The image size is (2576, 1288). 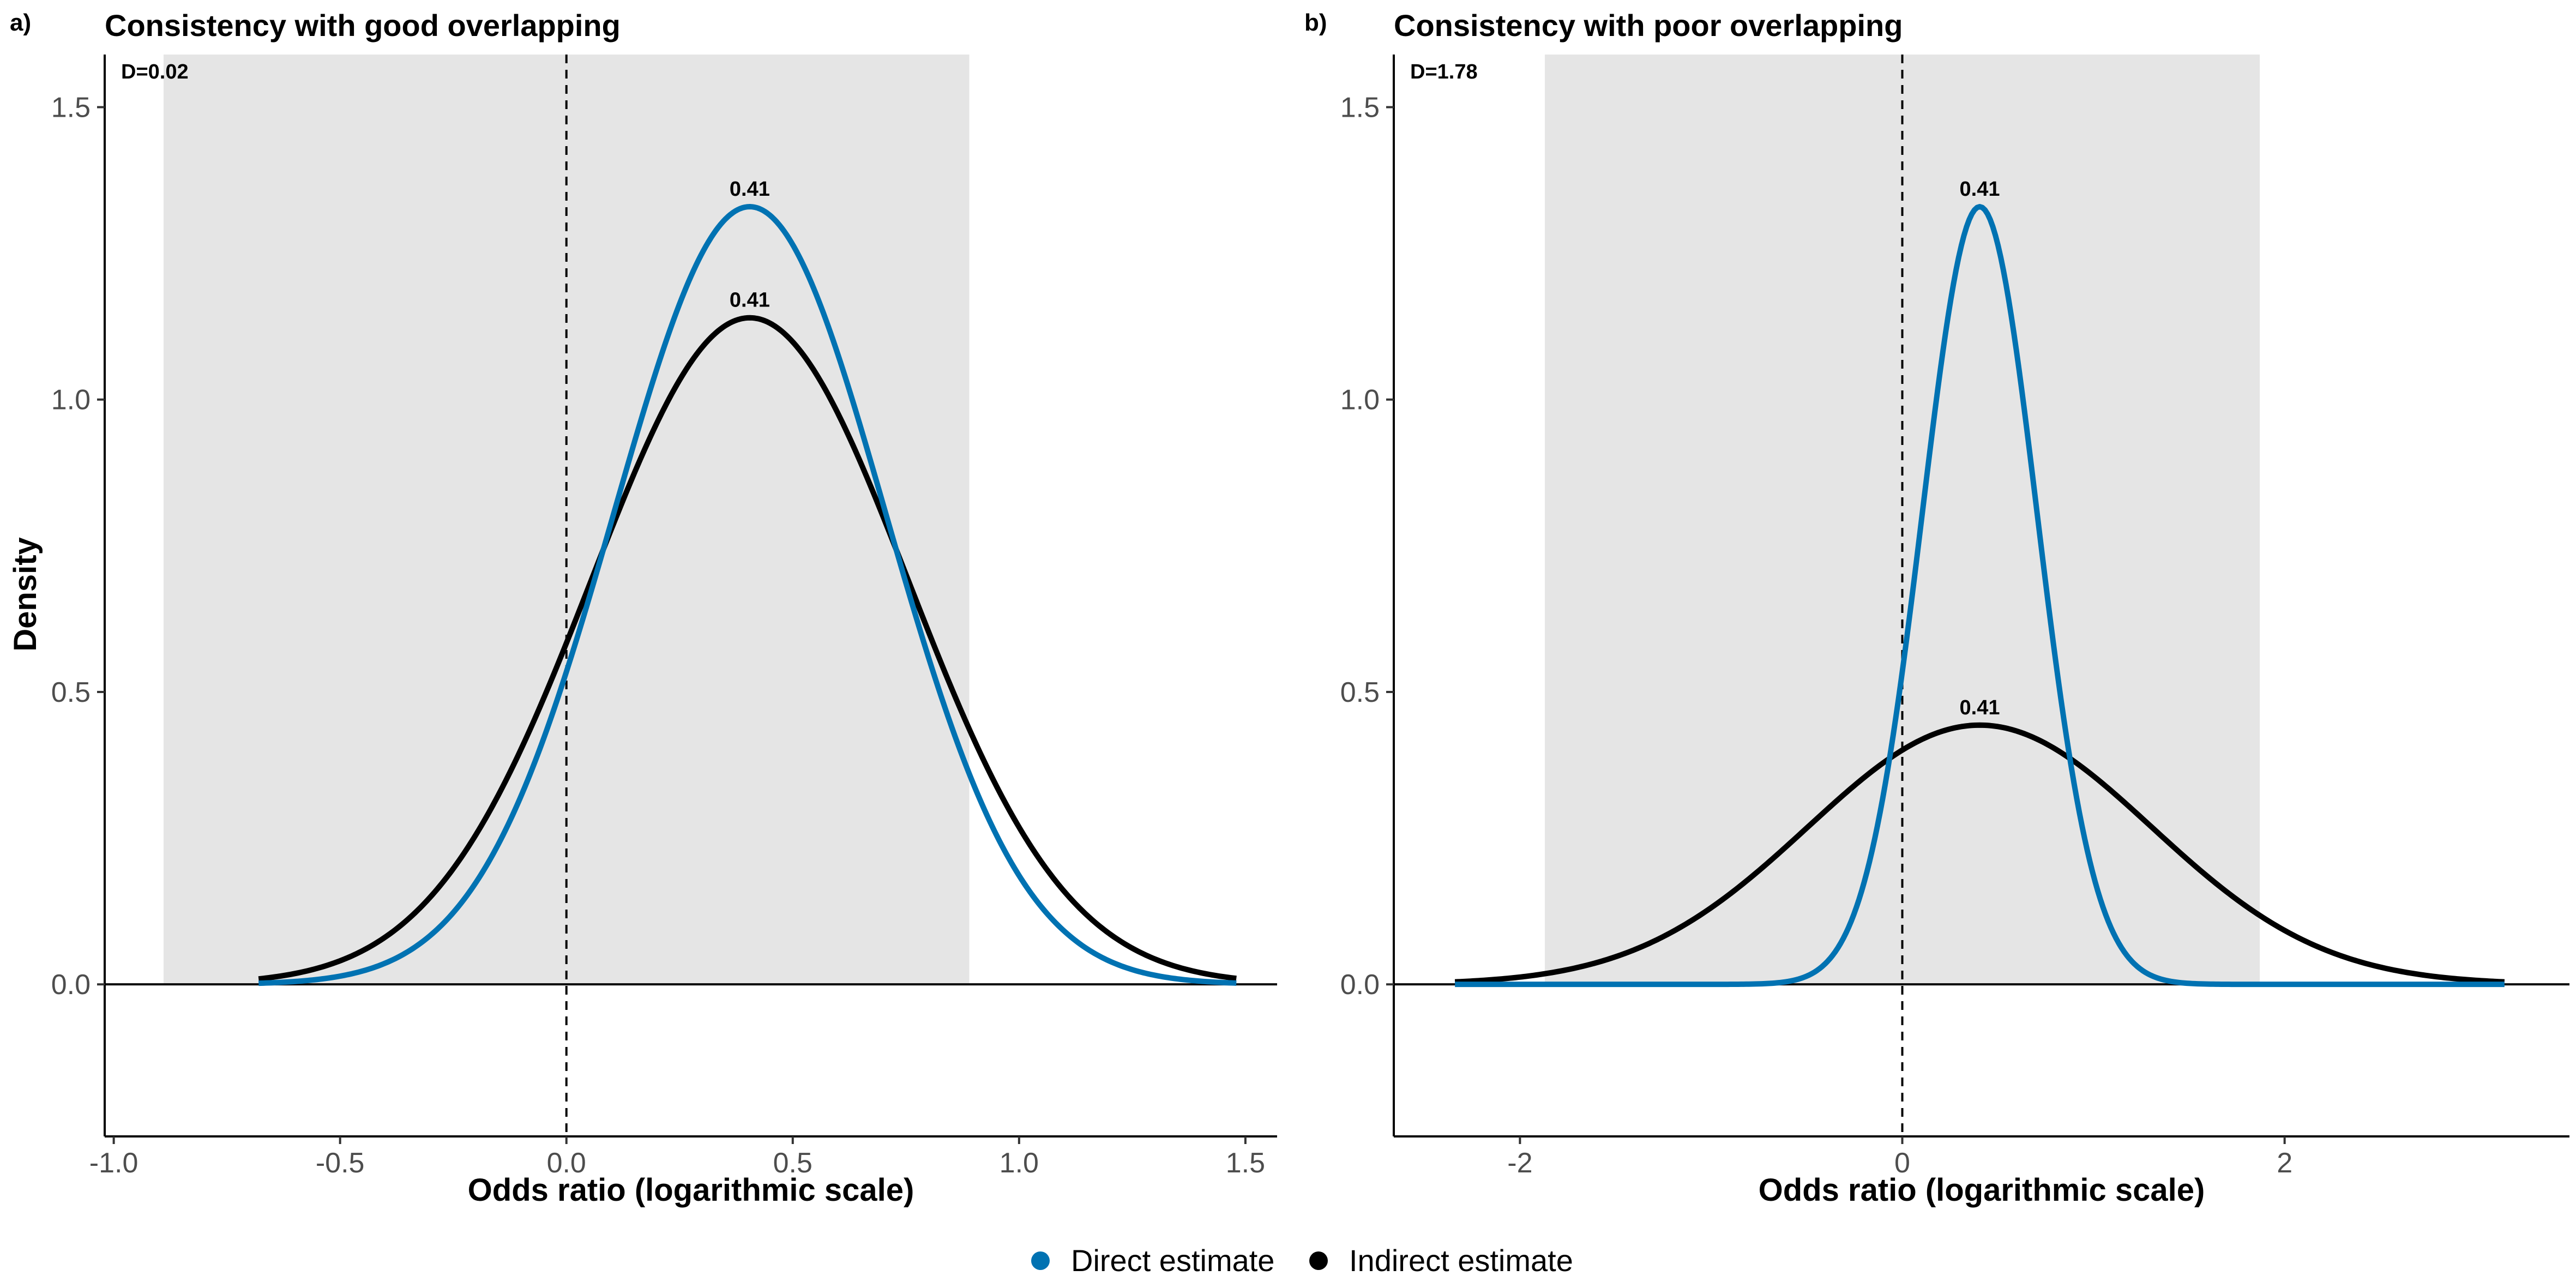 What do you see at coordinates (1019, 1163) in the screenshot?
I see `x-tick-label: 1.0` at bounding box center [1019, 1163].